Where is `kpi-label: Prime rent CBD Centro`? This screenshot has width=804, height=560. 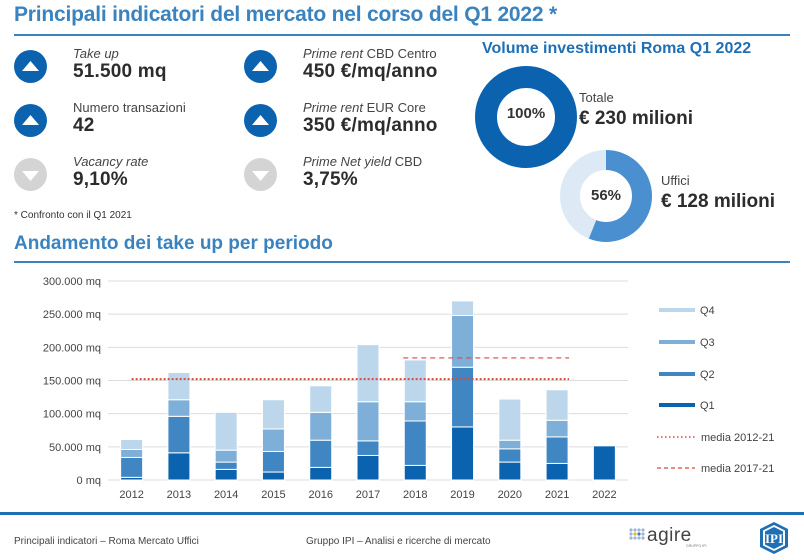
kpi-label: Prime rent CBD Centro is located at coordinates (370, 53).